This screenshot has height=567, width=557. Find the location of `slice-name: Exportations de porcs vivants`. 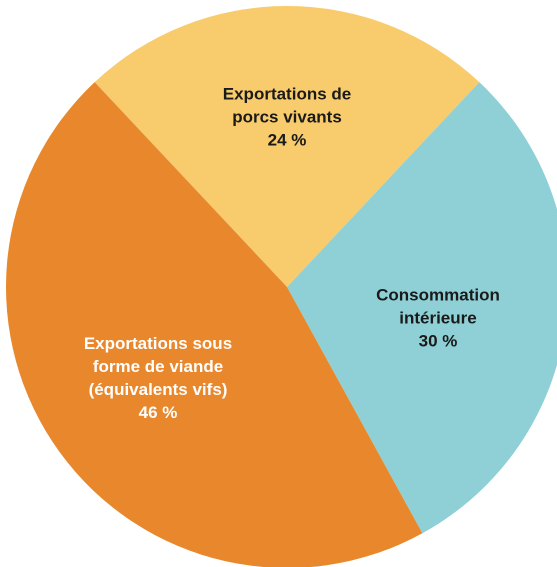

slice-name: Exportations de porcs vivants is located at coordinates (287, 105).